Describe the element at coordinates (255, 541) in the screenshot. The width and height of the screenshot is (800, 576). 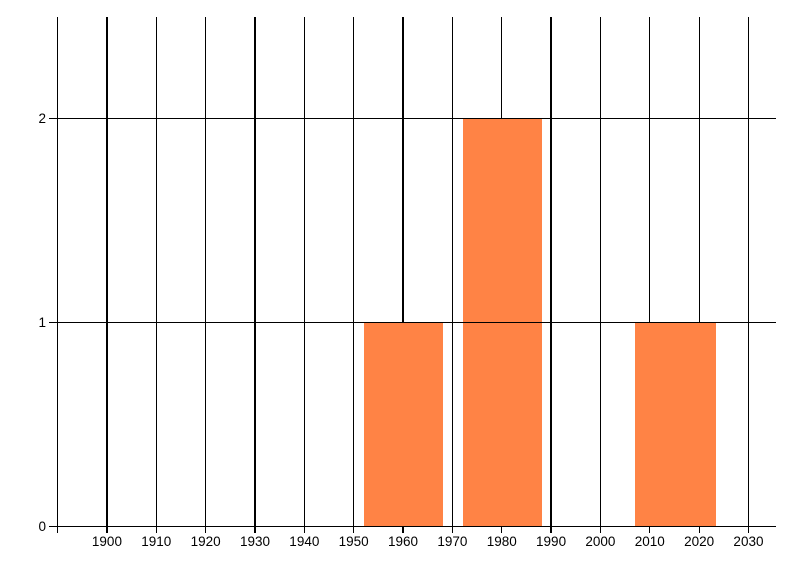
I see `x-tick-label: 1930` at that location.